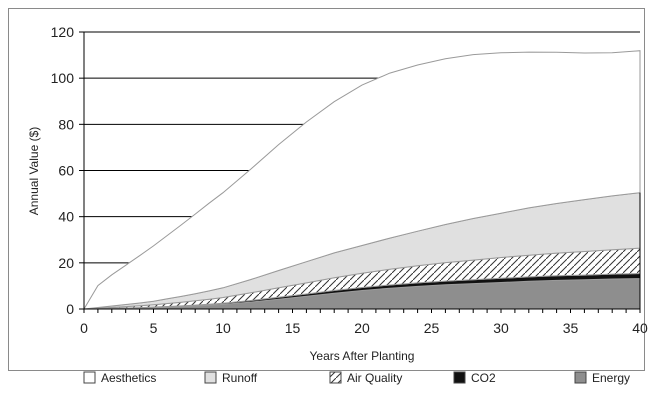  I want to click on y-tick-label-80: 80, so click(66, 124).